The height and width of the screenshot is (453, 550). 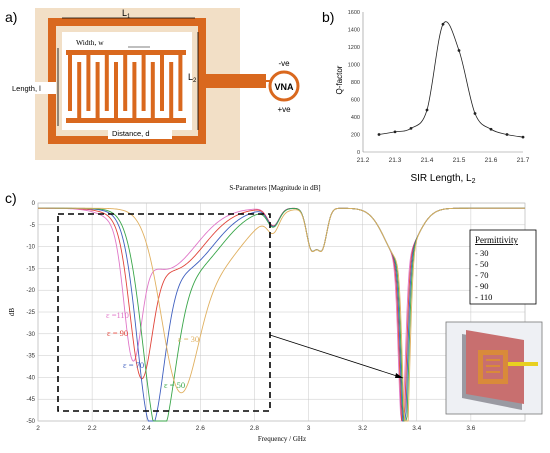 What do you see at coordinates (355, 136) in the screenshot?
I see `q-factor-ytick: 200` at bounding box center [355, 136].